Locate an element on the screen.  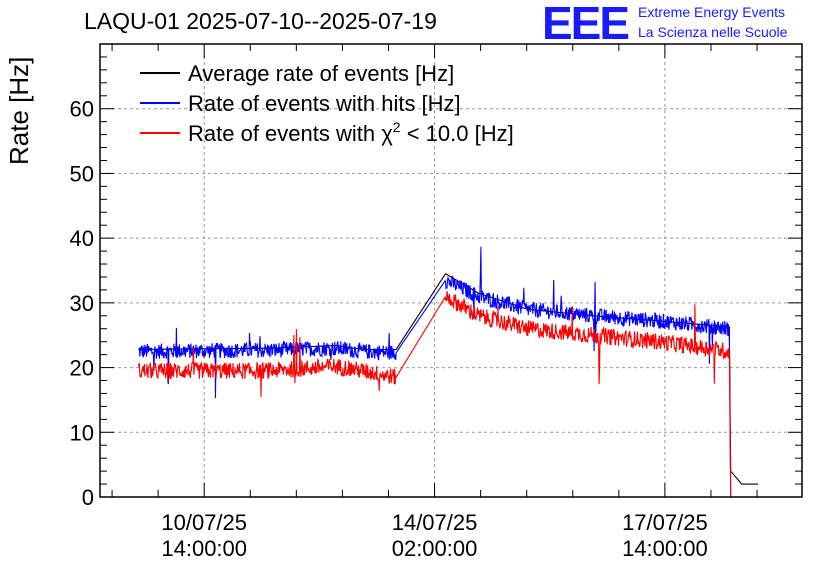
brand-line-2: La Scienza nelle Scuole is located at coordinates (713, 32).